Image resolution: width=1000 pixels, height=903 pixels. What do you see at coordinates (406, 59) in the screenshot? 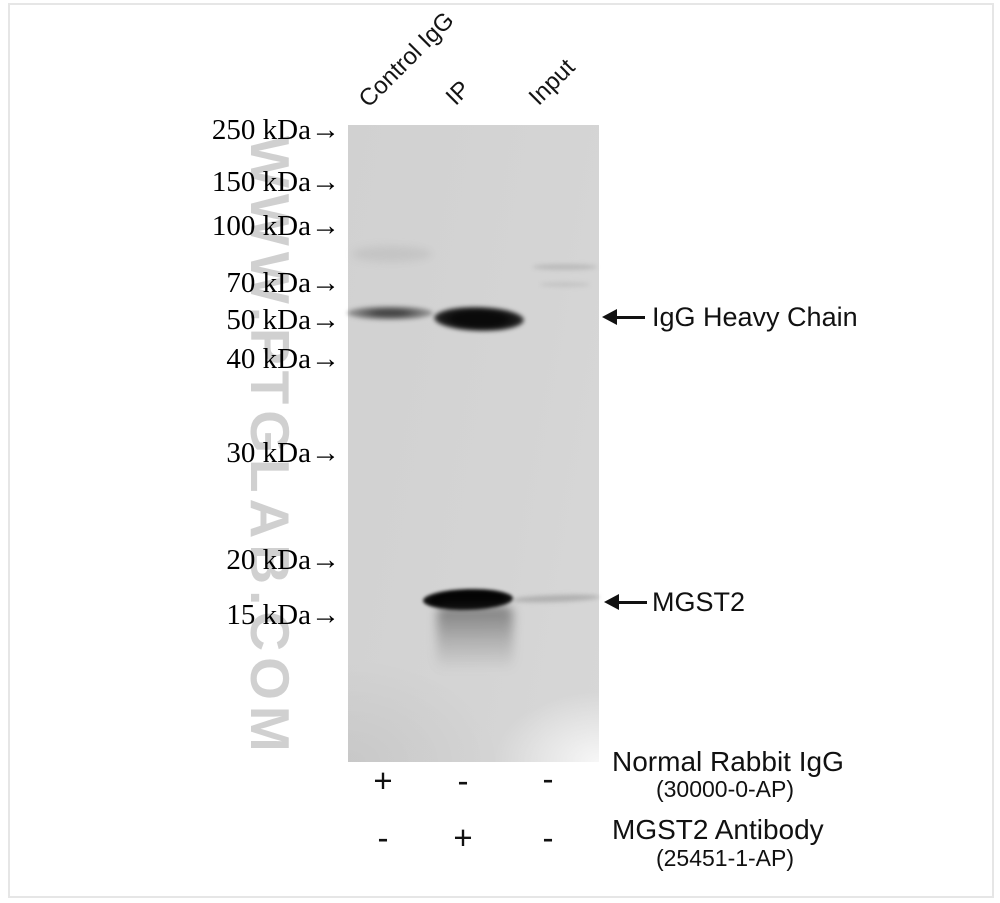
I see `lane-label-control-igg: Control IgG` at bounding box center [406, 59].